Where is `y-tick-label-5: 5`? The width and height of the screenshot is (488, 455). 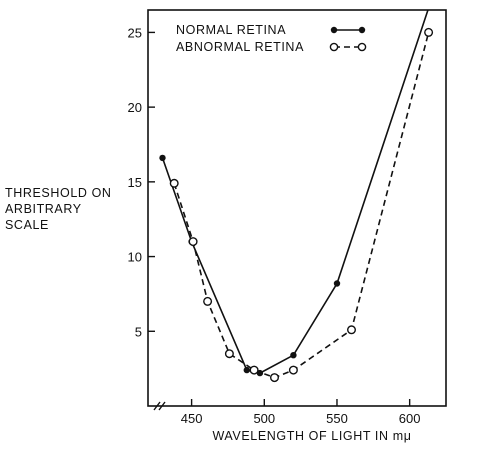 y-tick-label-5: 5 is located at coordinates (138, 331).